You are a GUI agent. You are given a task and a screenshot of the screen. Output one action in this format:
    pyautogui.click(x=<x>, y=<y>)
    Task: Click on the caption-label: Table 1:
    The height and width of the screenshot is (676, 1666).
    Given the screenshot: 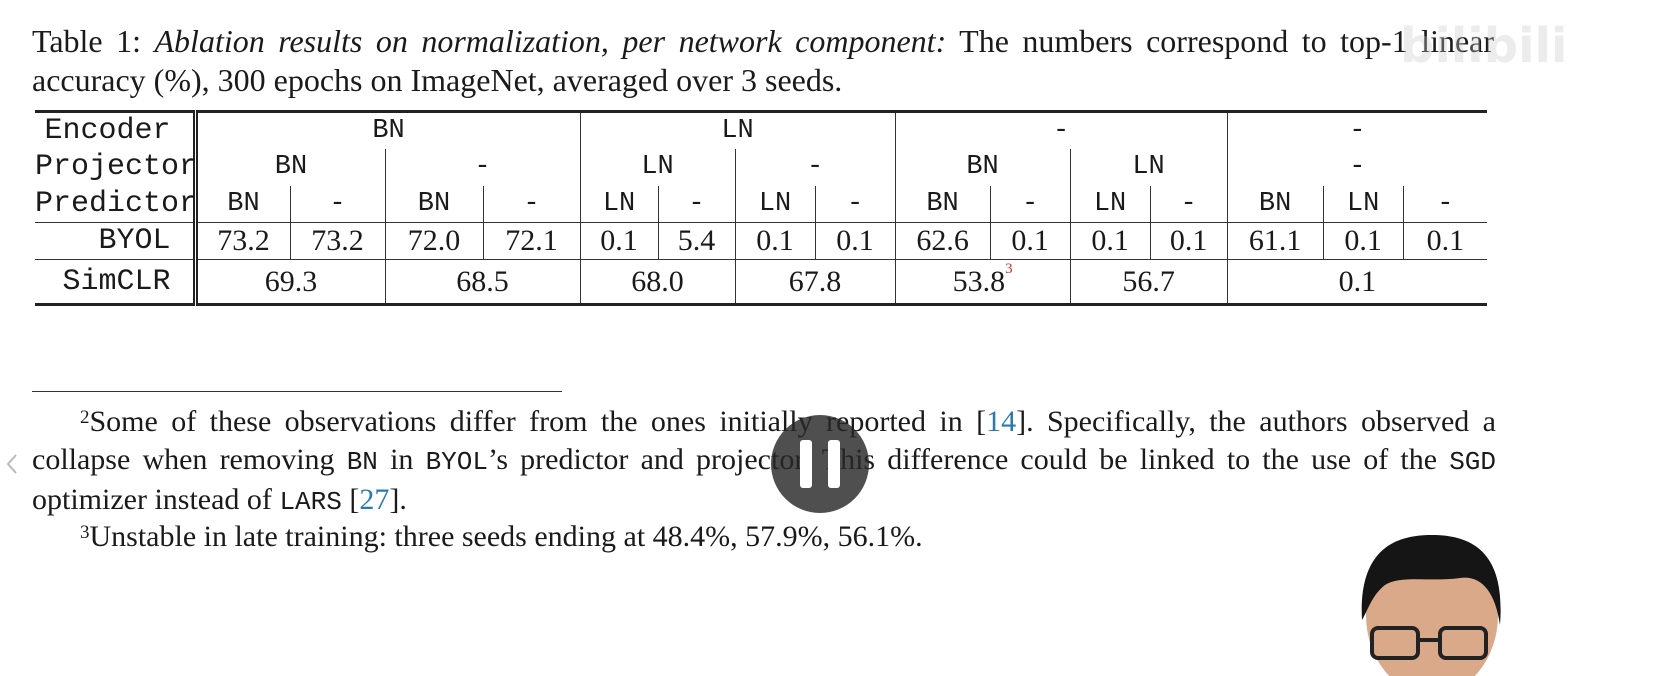 What is the action you would take?
    pyautogui.click(x=86, y=41)
    